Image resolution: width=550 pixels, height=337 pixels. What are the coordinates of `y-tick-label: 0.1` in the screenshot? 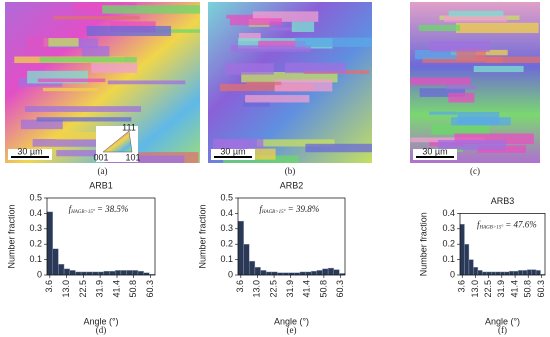 It's located at (226, 259).